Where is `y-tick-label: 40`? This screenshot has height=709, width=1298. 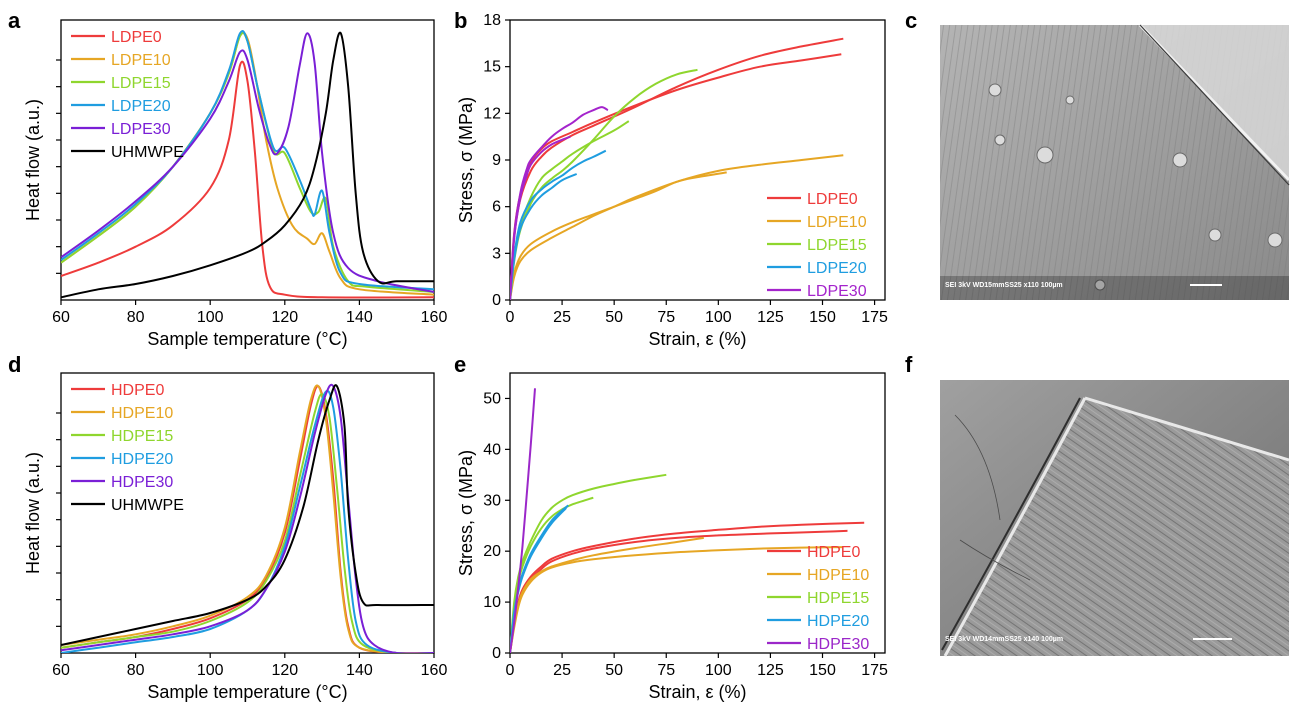 y-tick-label: 40 is located at coordinates (492, 449).